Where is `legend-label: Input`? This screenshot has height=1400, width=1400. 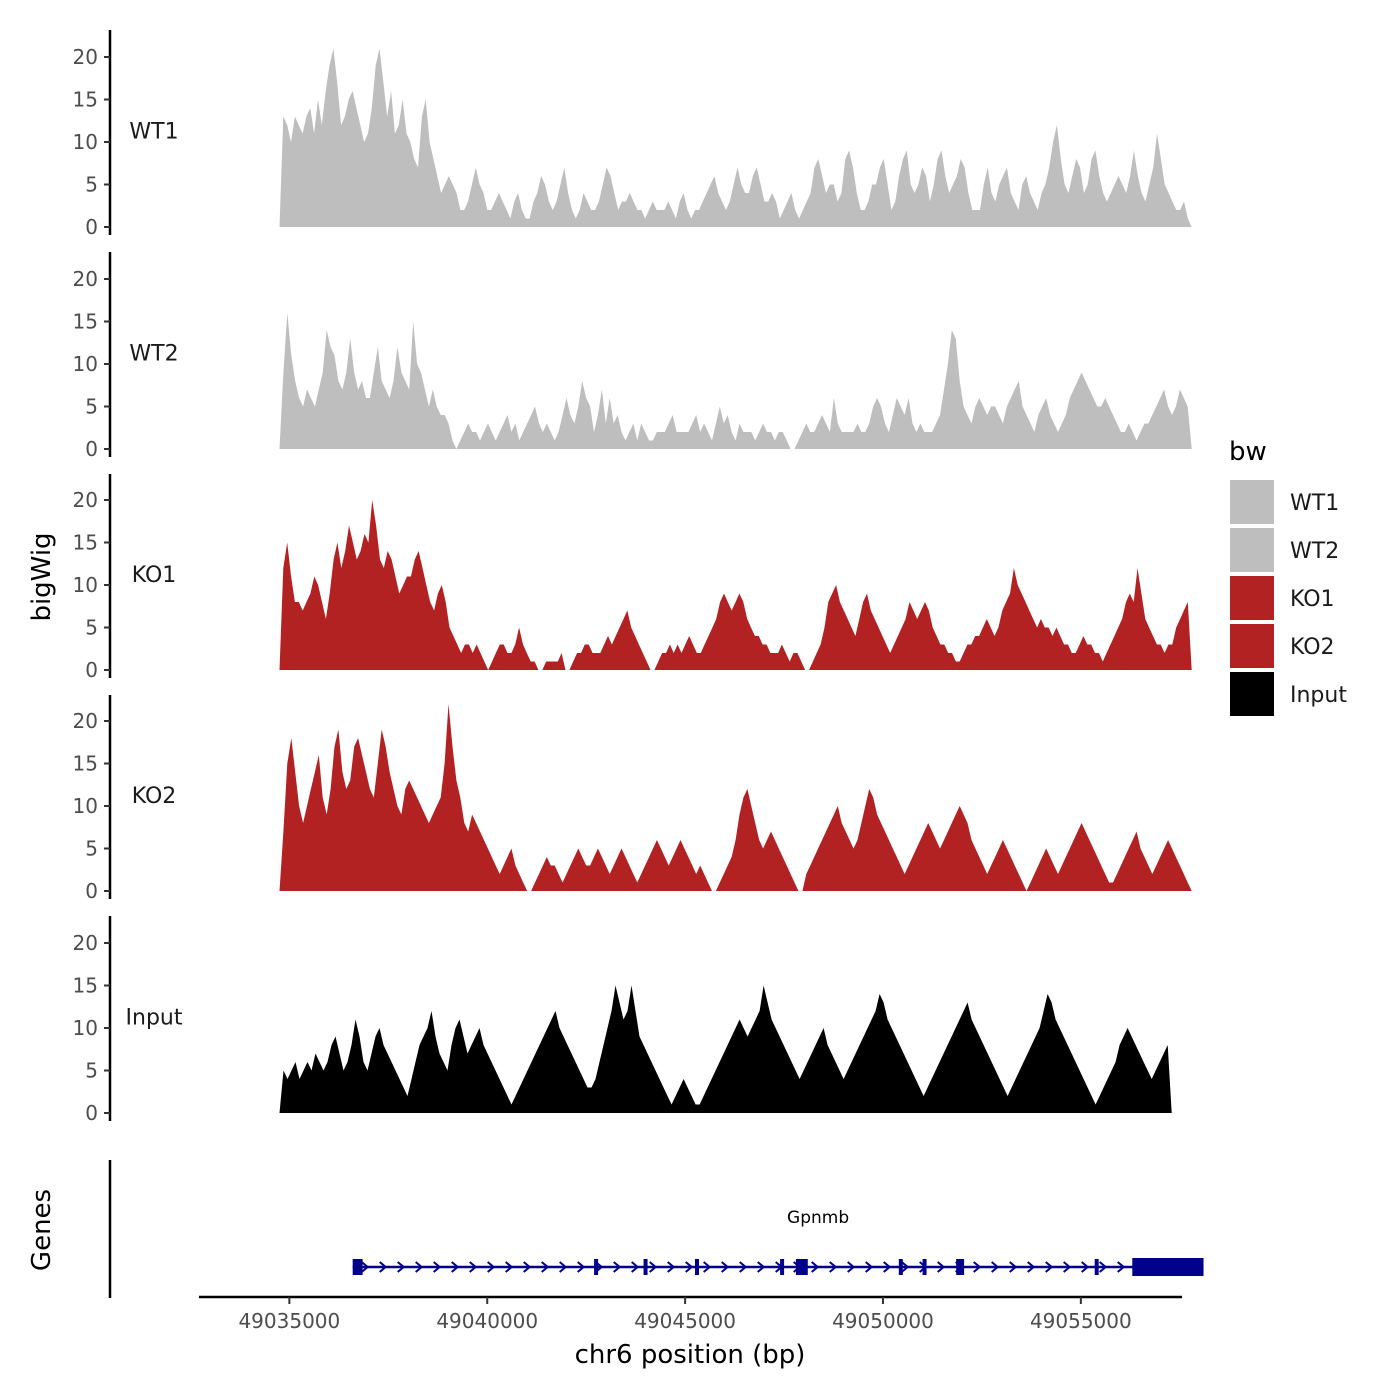 legend-label: Input is located at coordinates (1318, 695).